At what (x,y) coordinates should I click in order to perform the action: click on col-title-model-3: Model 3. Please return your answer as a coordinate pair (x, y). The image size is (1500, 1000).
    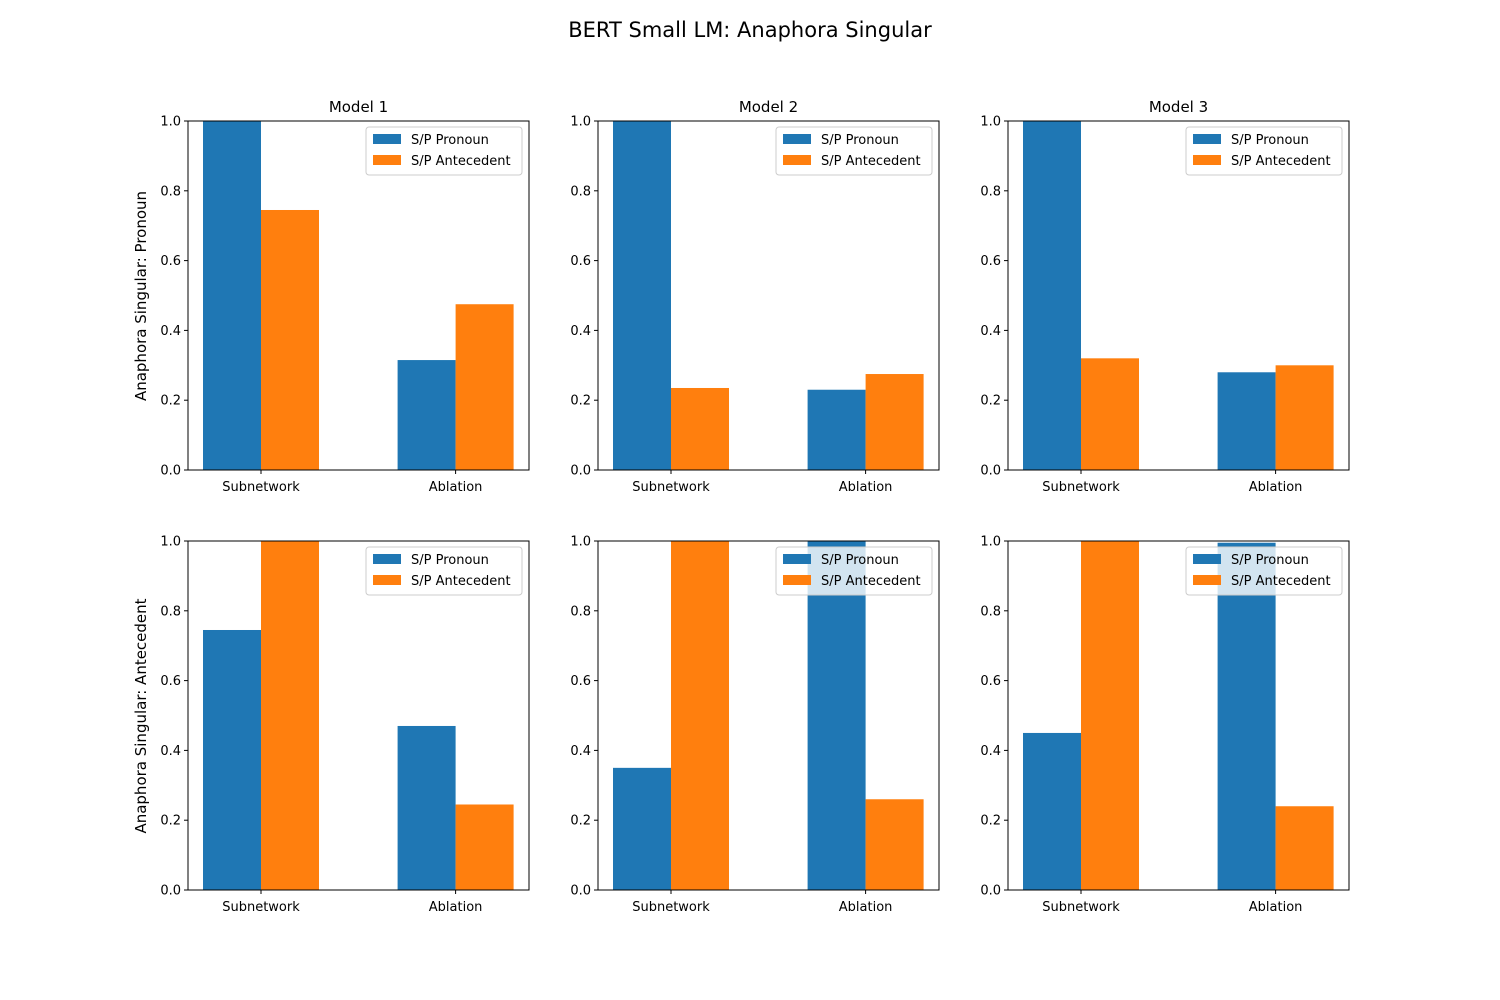
    Looking at the image, I should click on (1178, 107).